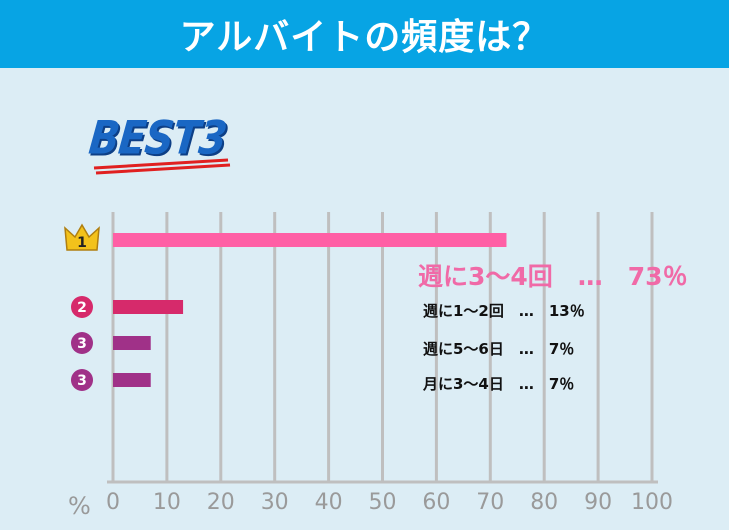 This screenshot has height=530, width=729. I want to click on x-tick-label: 10, so click(167, 502).